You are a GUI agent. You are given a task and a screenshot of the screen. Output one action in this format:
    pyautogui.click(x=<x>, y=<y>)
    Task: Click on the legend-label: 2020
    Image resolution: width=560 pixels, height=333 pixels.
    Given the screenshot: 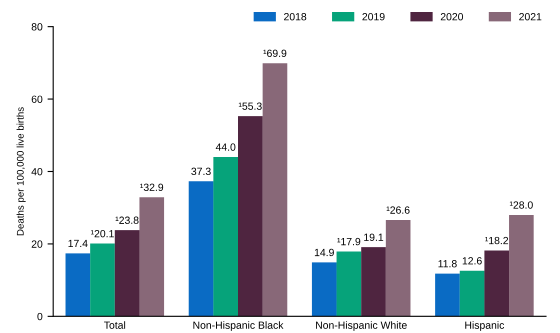 What is the action you would take?
    pyautogui.click(x=452, y=16)
    